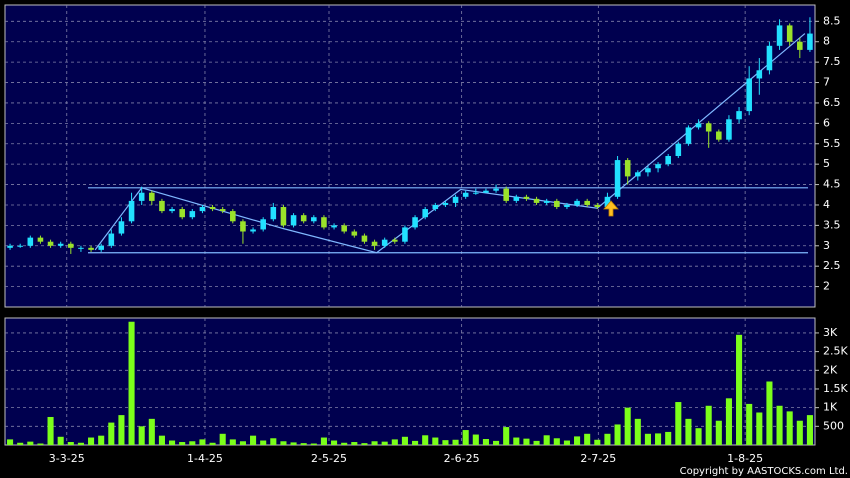 This screenshot has width=850, height=478. I want to click on signal-arrow, so click(611, 208).